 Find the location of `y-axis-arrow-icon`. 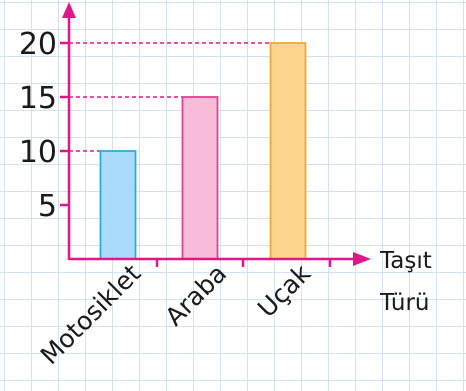

y-axis-arrow-icon is located at coordinates (69, 10).